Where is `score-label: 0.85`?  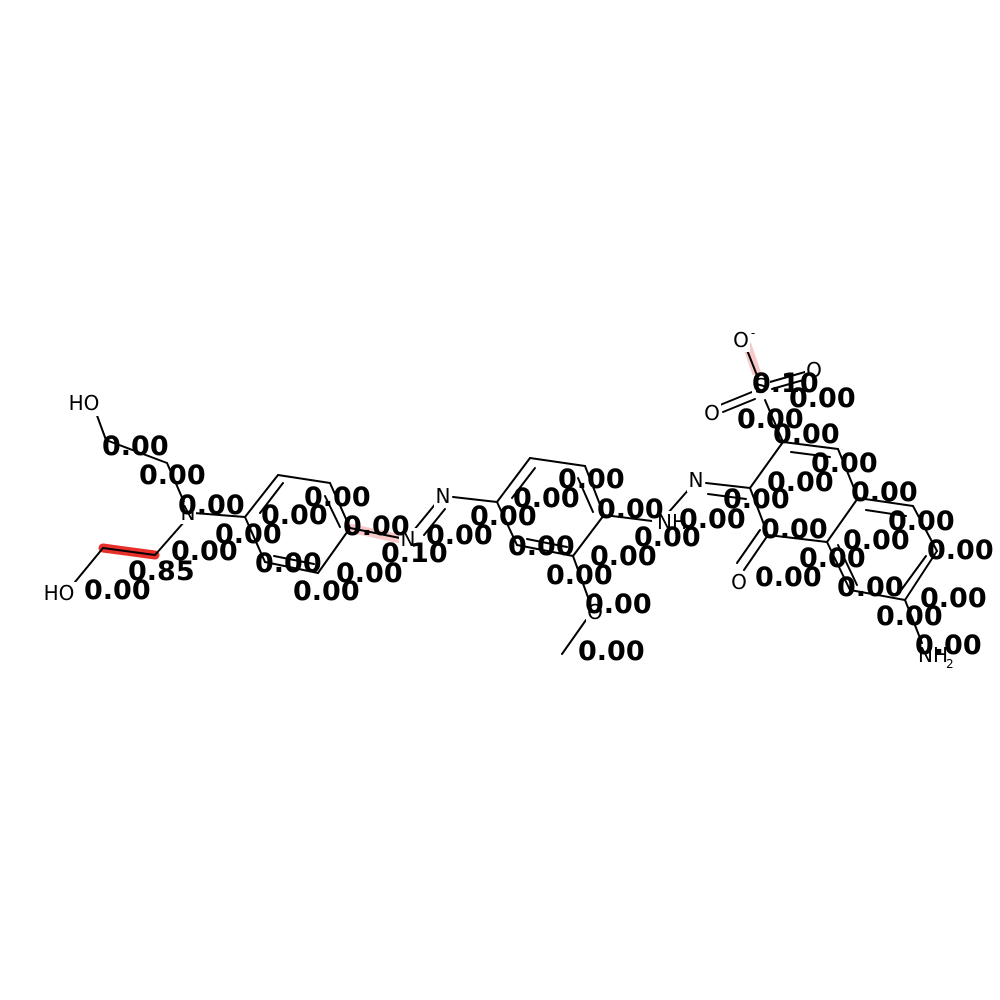 score-label: 0.85 is located at coordinates (161, 571).